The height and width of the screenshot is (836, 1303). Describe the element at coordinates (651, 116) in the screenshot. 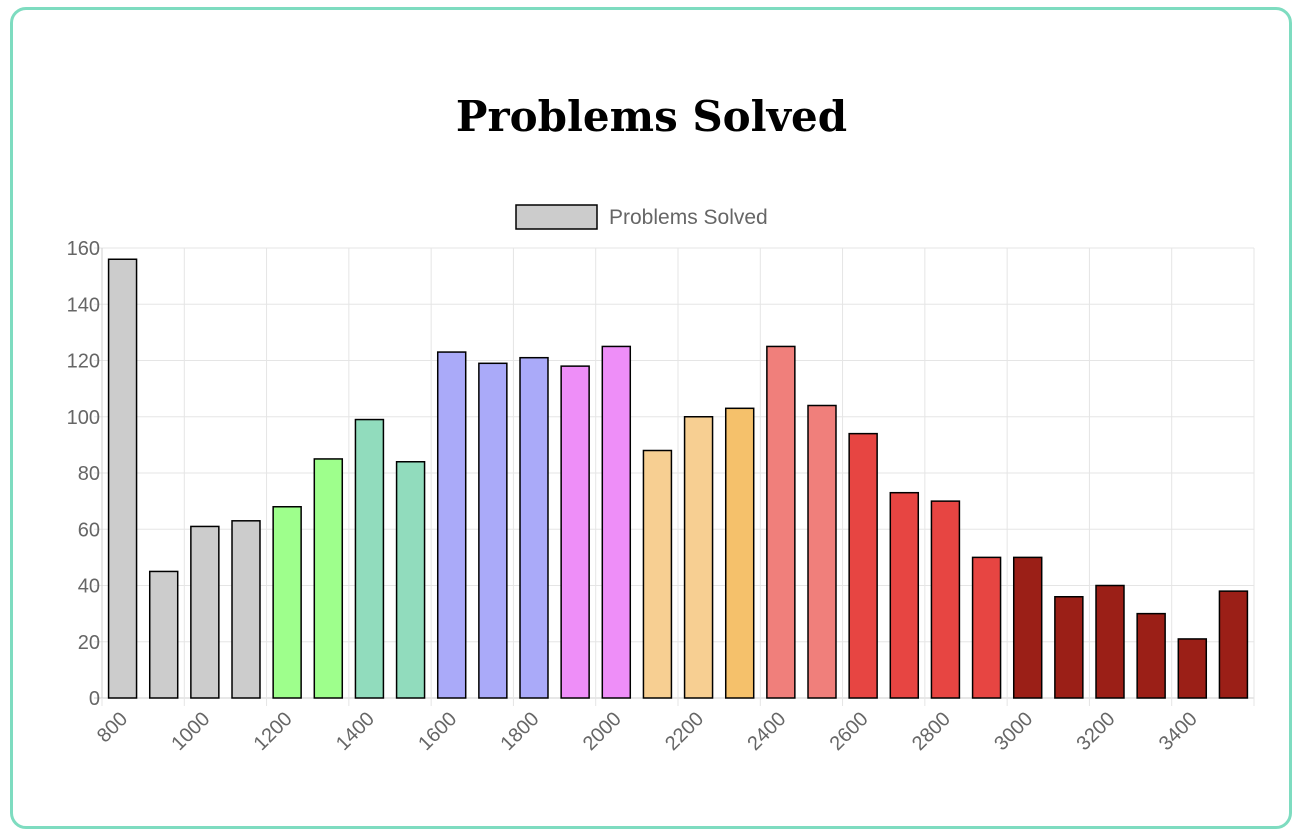

I see `chart-title: Problems Solved` at that location.